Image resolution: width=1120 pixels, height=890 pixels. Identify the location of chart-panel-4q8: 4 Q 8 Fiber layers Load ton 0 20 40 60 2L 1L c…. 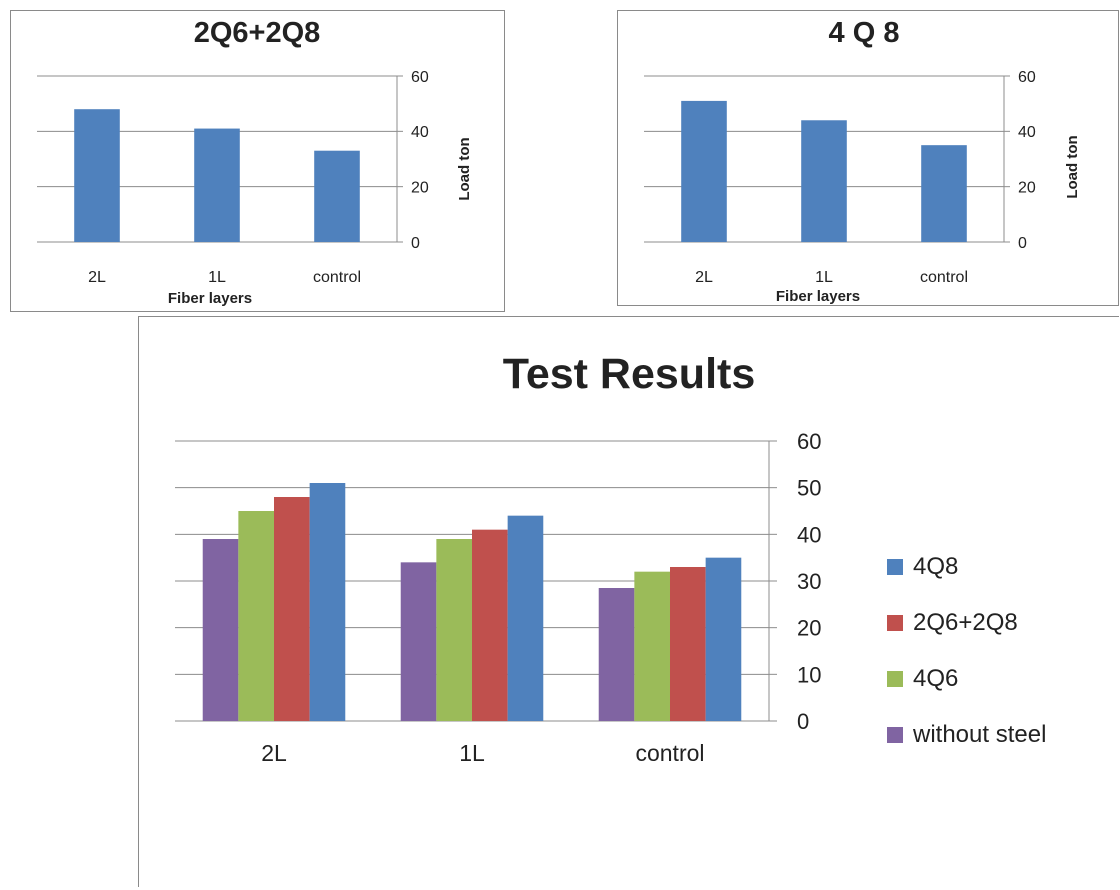
(868, 158).